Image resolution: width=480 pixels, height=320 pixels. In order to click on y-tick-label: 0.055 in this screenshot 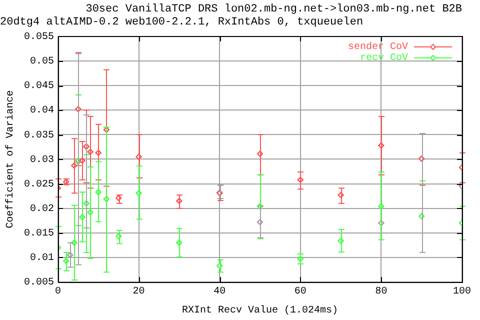, I will do `click(39, 38)`.